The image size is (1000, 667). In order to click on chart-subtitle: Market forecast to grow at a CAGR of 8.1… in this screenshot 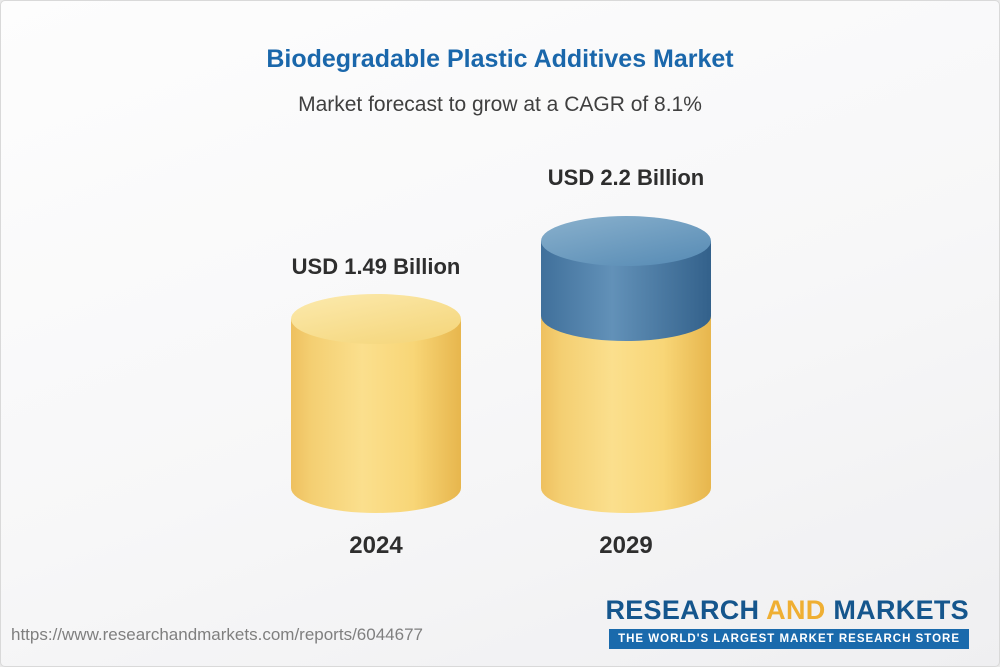, I will do `click(500, 104)`.